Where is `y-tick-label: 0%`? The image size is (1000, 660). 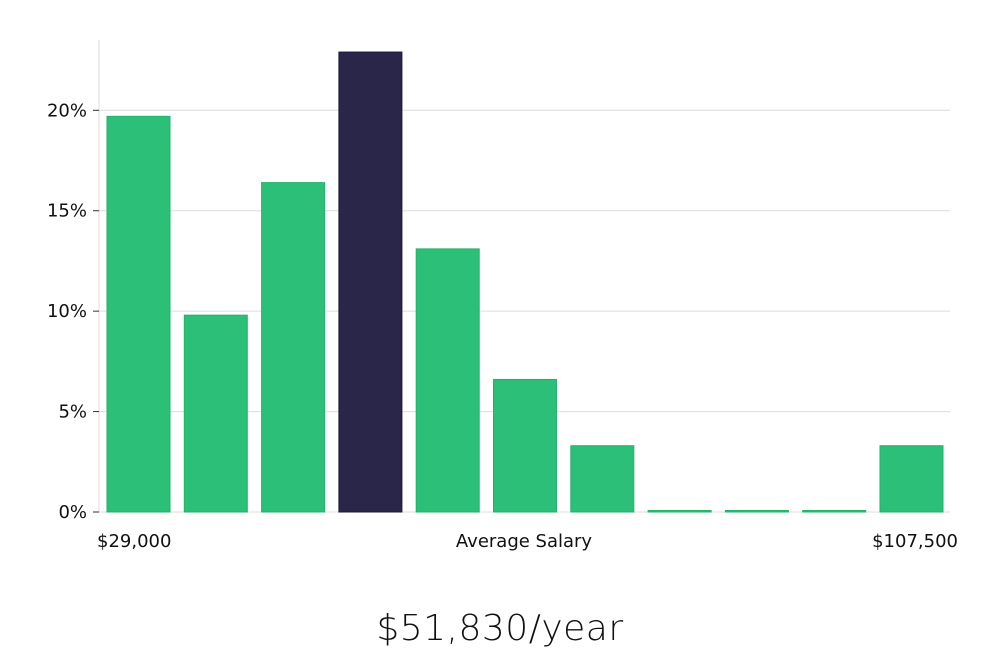
y-tick-label: 0% is located at coordinates (72, 512).